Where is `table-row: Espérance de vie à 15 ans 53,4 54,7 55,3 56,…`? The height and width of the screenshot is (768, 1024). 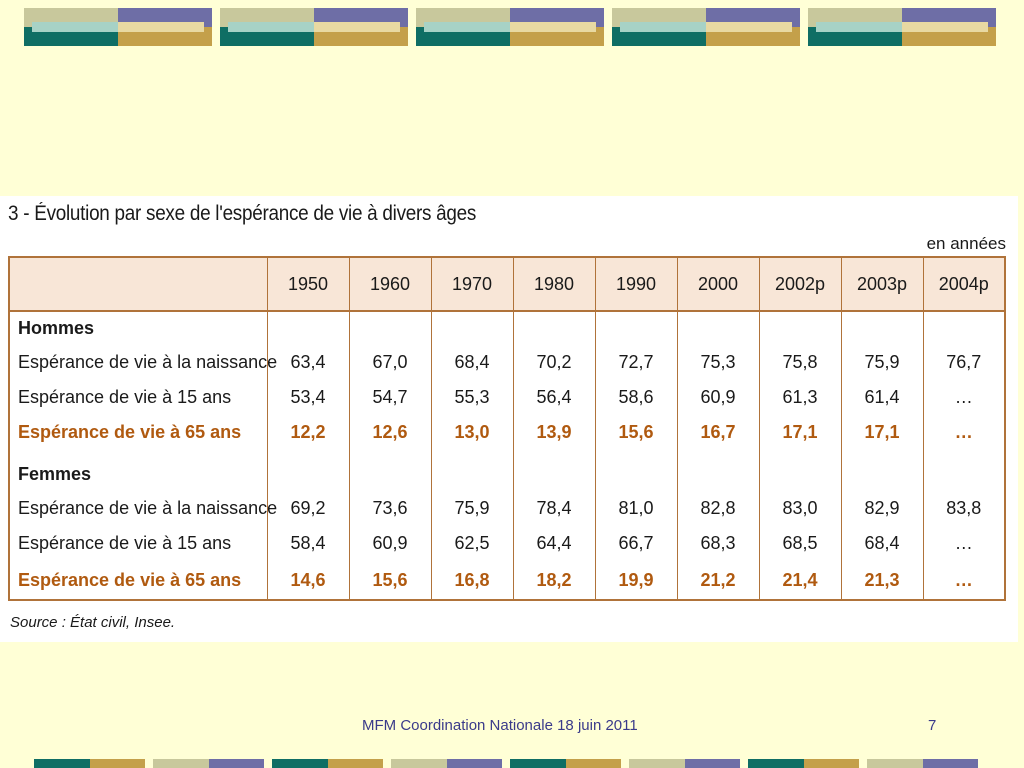
table-row: Espérance de vie à 15 ans 53,4 54,7 55,3 56,… is located at coordinates (507, 397).